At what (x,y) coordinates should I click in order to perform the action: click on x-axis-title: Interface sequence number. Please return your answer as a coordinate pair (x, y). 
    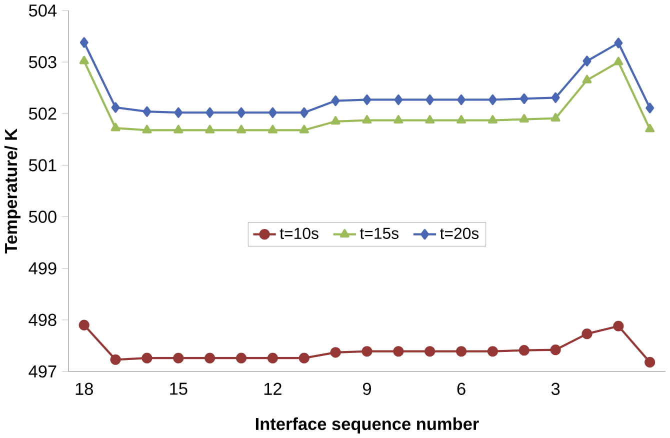
    Looking at the image, I should click on (367, 425).